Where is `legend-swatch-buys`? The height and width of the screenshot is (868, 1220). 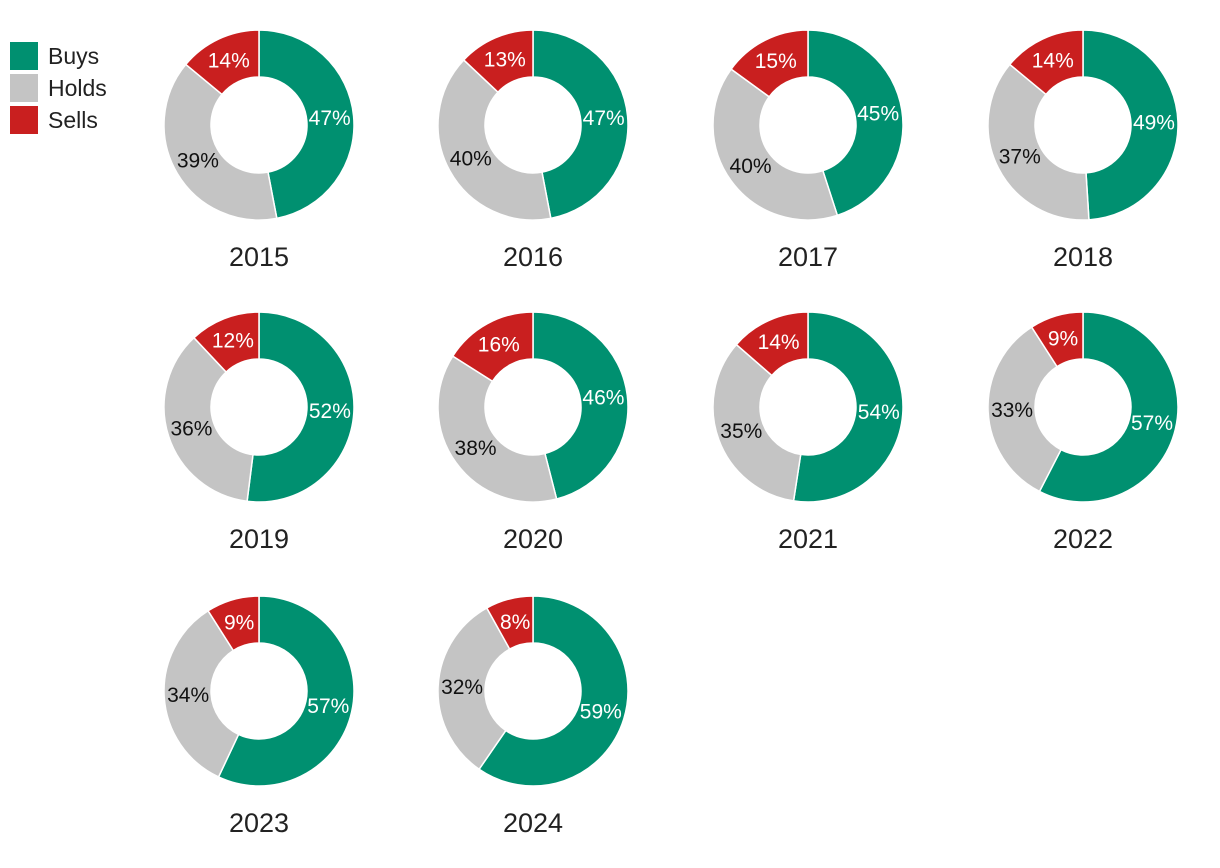
legend-swatch-buys is located at coordinates (24, 56).